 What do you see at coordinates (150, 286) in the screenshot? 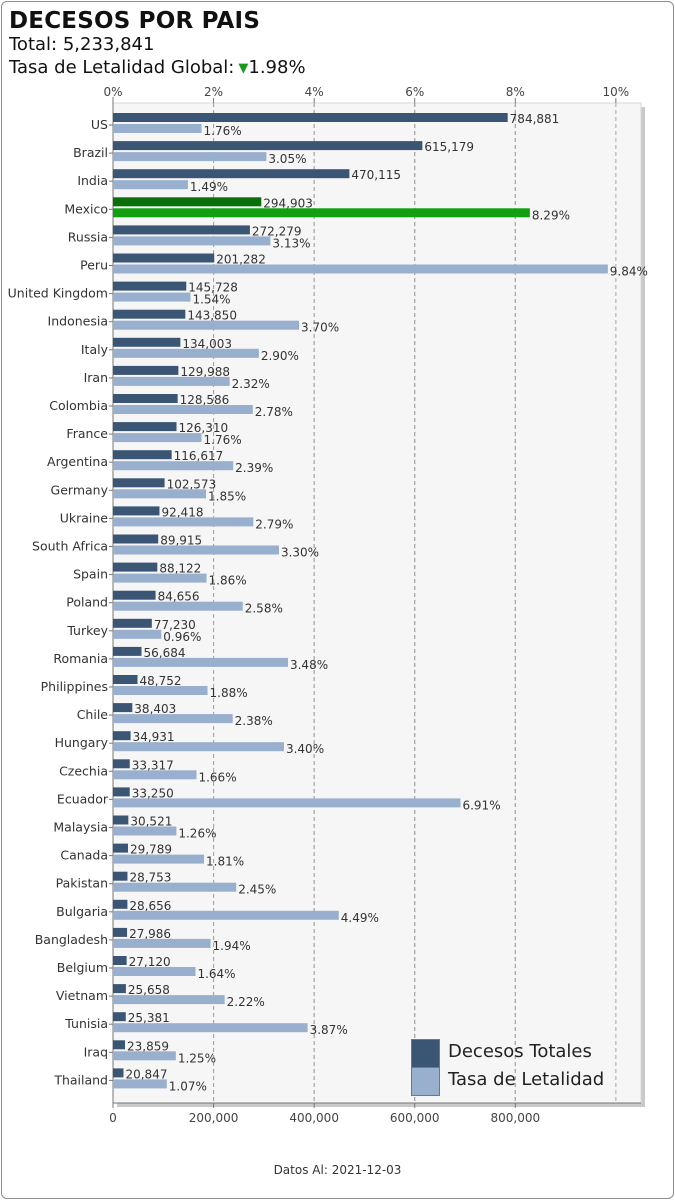
I see `bar-deaths-united-kingdom` at bounding box center [150, 286].